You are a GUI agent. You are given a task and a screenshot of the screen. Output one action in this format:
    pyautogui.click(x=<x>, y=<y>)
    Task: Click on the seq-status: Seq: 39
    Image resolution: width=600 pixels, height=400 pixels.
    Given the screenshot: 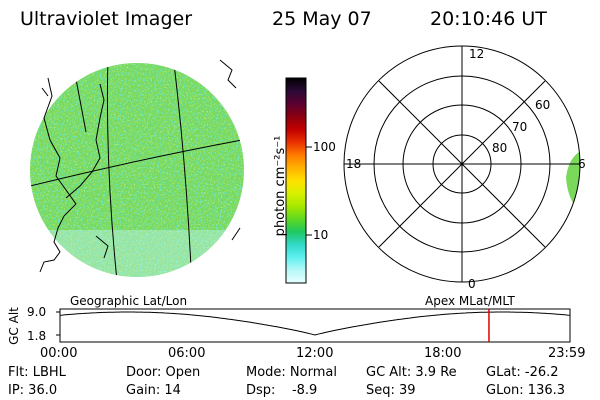 What is the action you would take?
    pyautogui.click(x=391, y=390)
    